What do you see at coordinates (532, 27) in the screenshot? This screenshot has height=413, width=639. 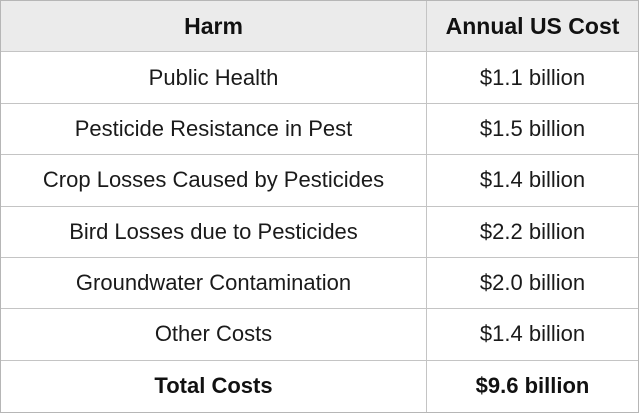 I see `header-annual-us-cost: Annual US Cost` at bounding box center [532, 27].